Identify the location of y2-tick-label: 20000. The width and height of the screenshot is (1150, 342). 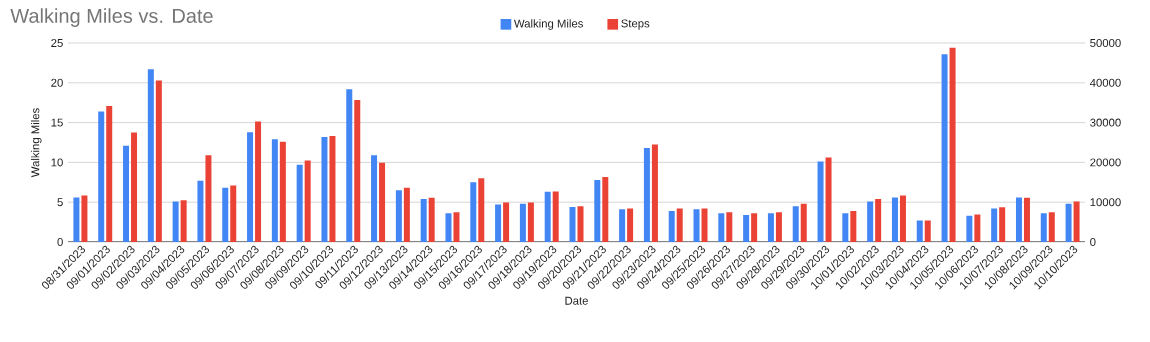
(1105, 162).